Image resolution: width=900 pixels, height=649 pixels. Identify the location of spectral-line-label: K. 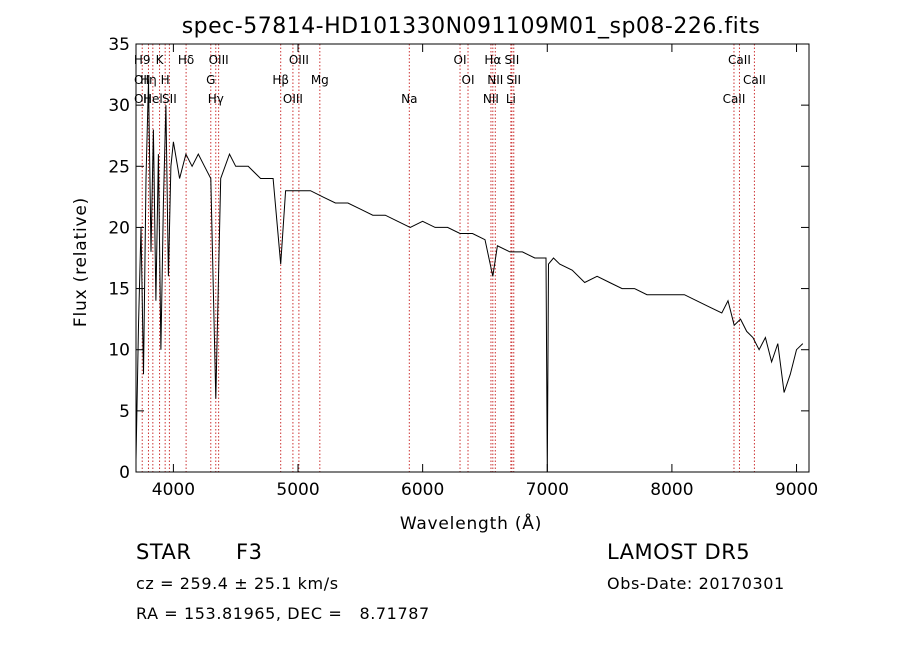
(160, 60).